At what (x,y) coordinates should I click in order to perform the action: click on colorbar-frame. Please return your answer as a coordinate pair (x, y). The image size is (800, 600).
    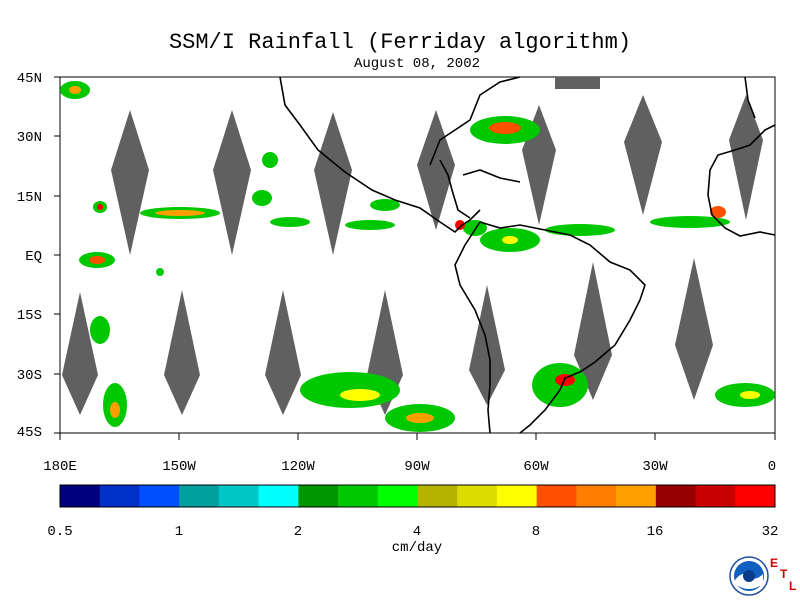
    Looking at the image, I should click on (417, 496).